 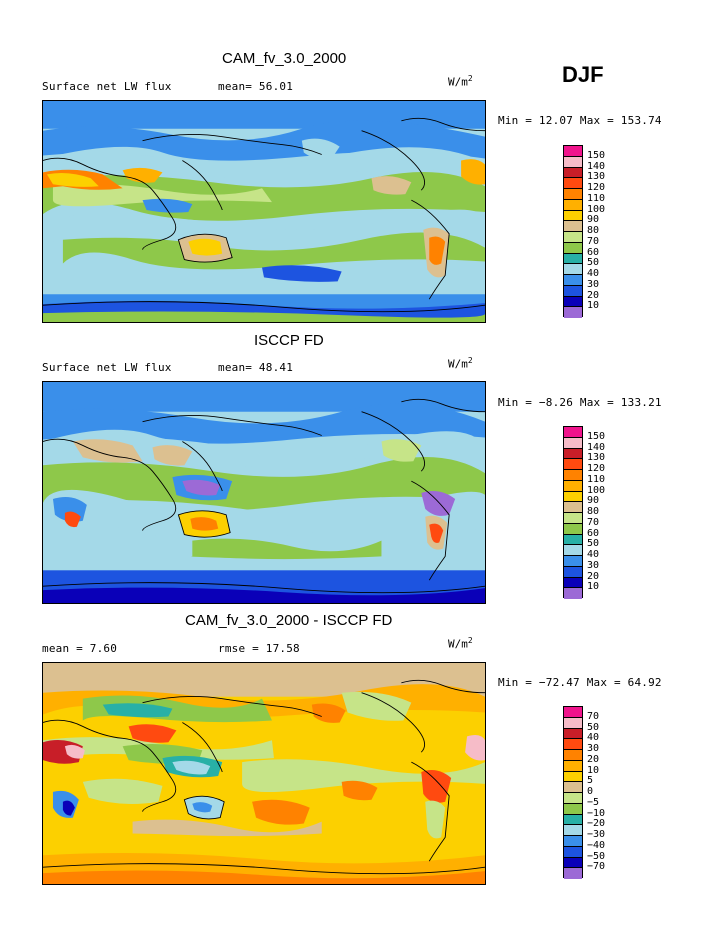 I want to click on colorbar-label: −50, so click(x=596, y=856).